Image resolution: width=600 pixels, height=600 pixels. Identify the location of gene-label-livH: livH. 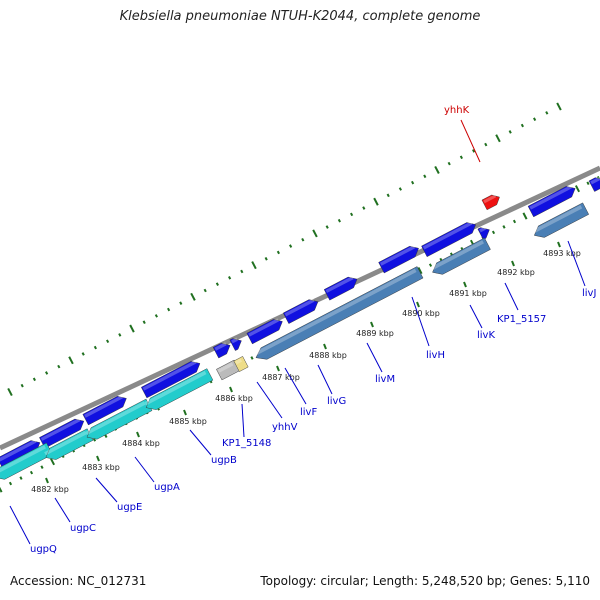
(435, 355).